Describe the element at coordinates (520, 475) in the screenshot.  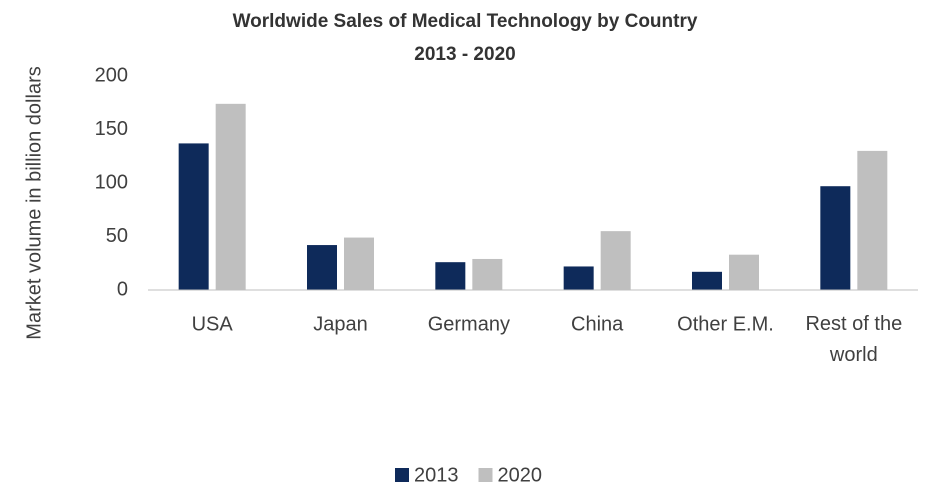
I see `legend-label: 2020` at that location.